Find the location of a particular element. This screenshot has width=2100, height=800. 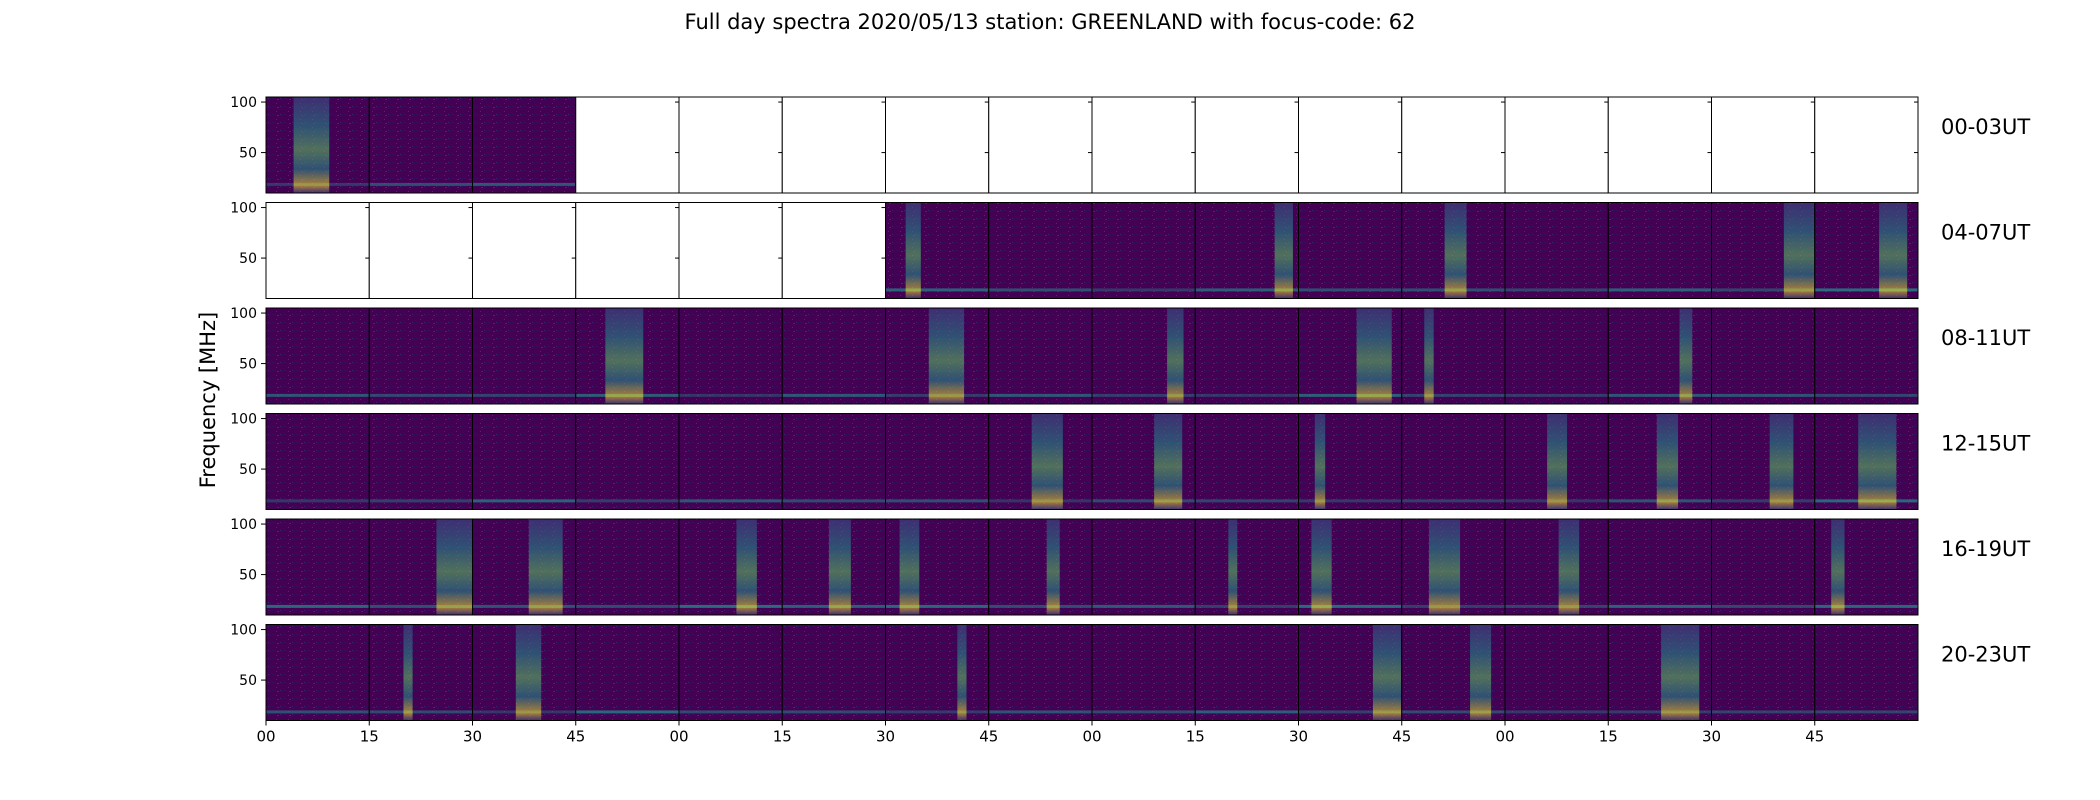

spectra-row-04-07UT is located at coordinates (1092, 250).